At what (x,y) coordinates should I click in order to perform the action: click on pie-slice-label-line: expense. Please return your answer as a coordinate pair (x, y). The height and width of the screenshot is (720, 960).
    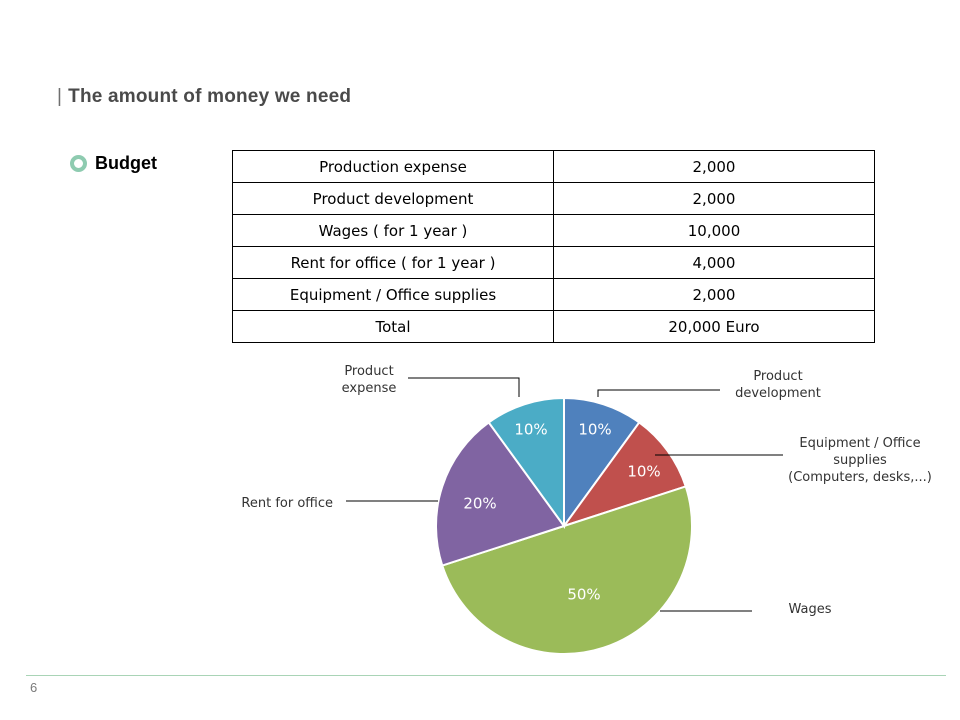
    Looking at the image, I should click on (369, 388).